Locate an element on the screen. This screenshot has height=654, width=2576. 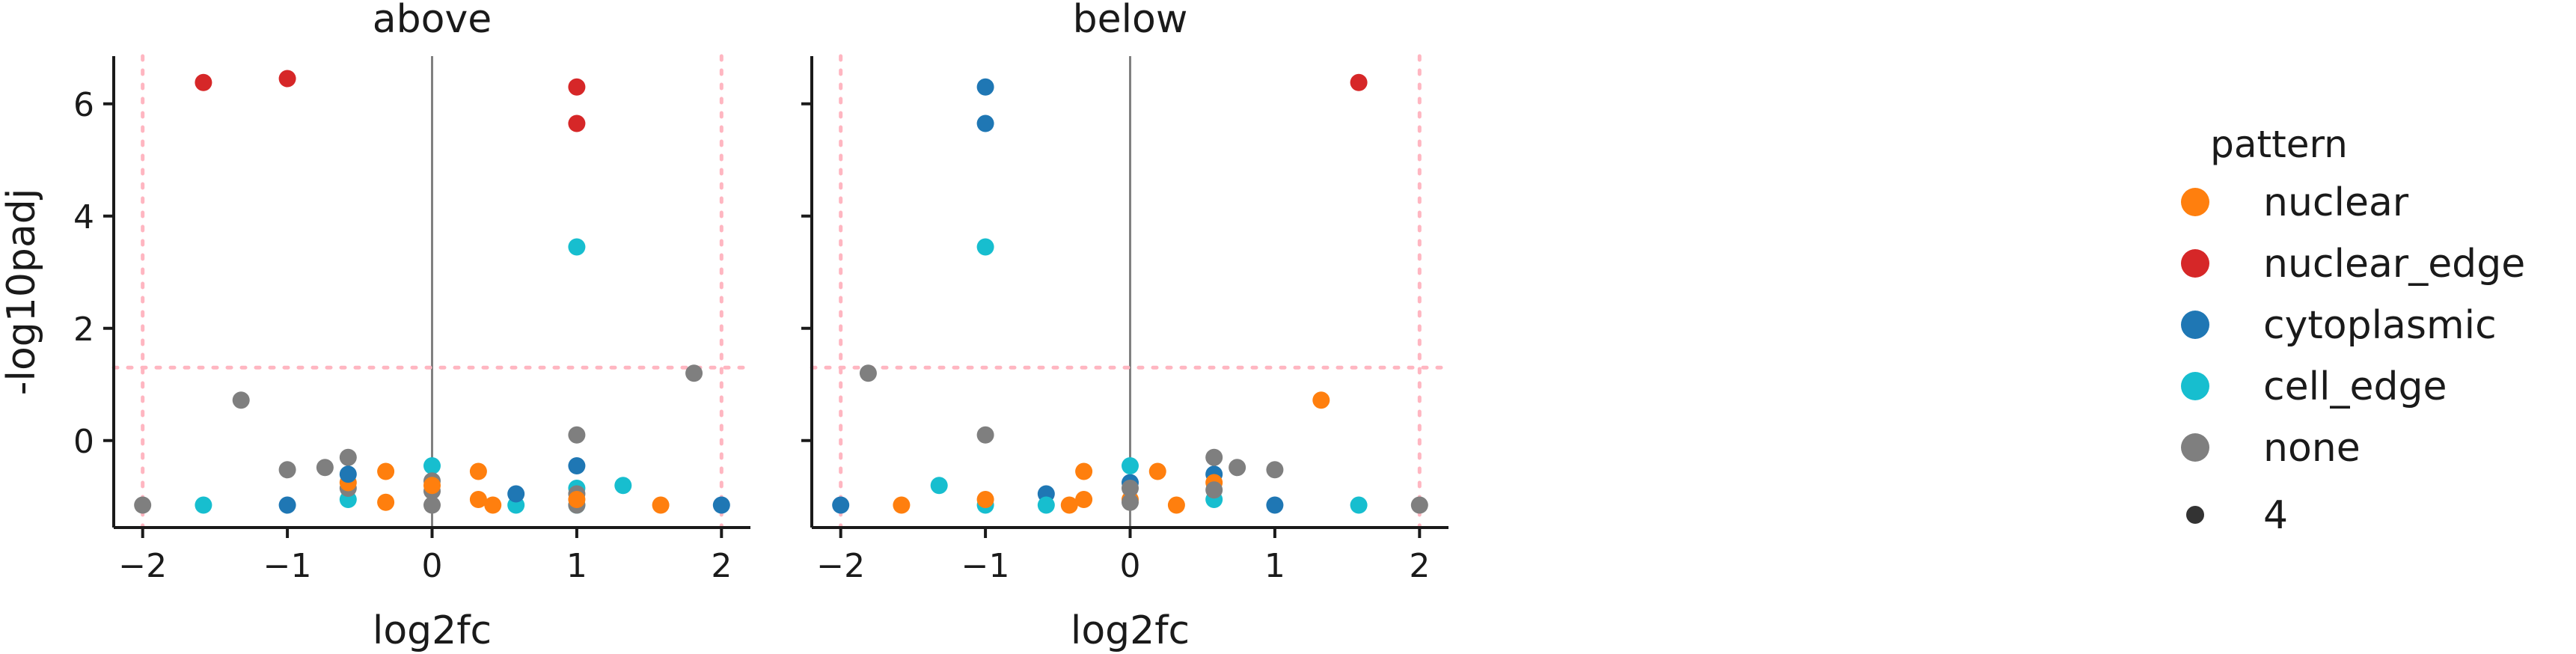
legend-size-marker is located at coordinates (2195, 515).